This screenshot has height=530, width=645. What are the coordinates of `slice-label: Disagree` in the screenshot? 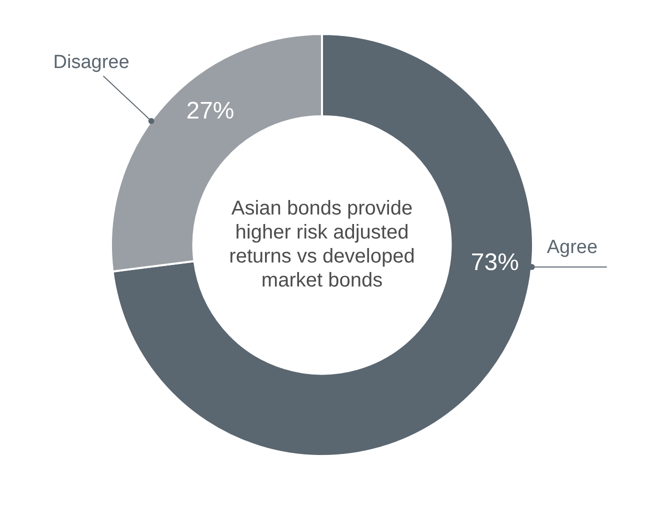 It's located at (91, 62).